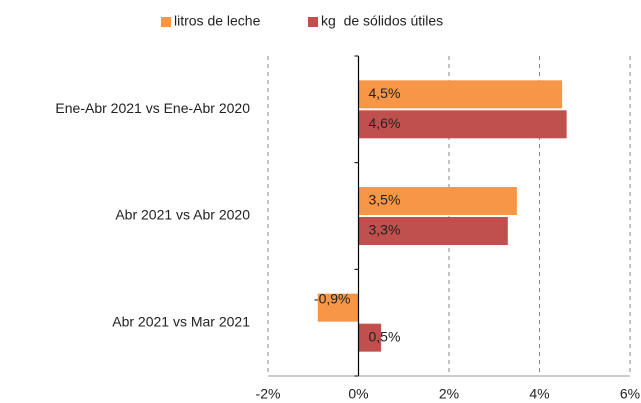  I want to click on x-tick-label: 2%, so click(449, 394).